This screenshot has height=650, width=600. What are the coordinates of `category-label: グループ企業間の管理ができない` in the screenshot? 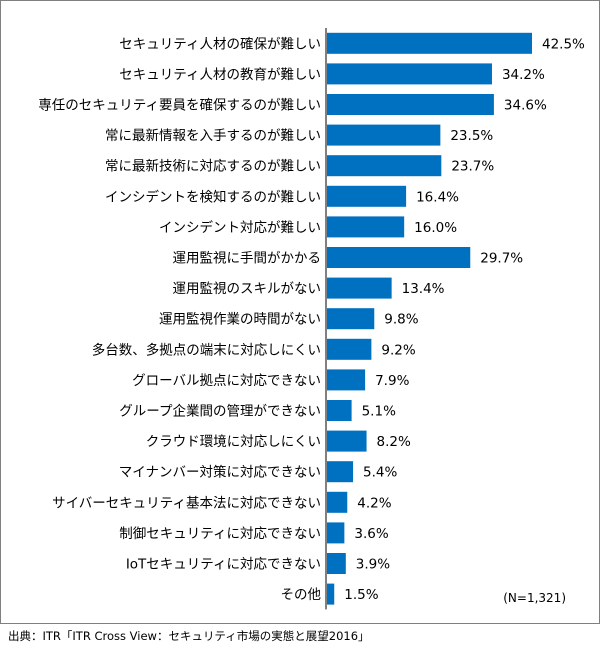 It's located at (220, 411).